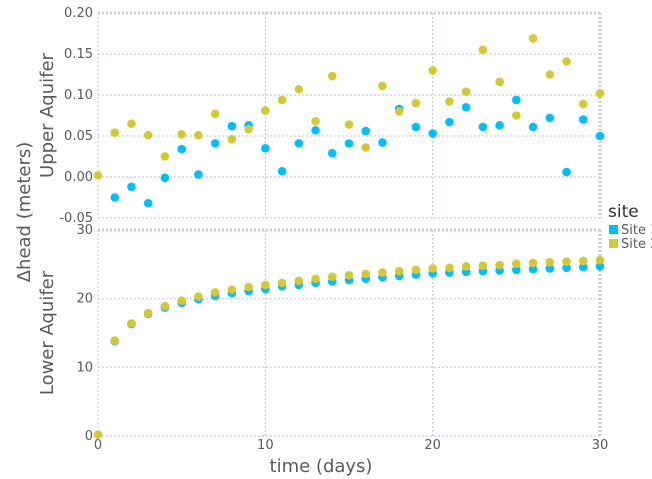  What do you see at coordinates (84, 230) in the screenshot?
I see `y-tick-label: 30` at bounding box center [84, 230].